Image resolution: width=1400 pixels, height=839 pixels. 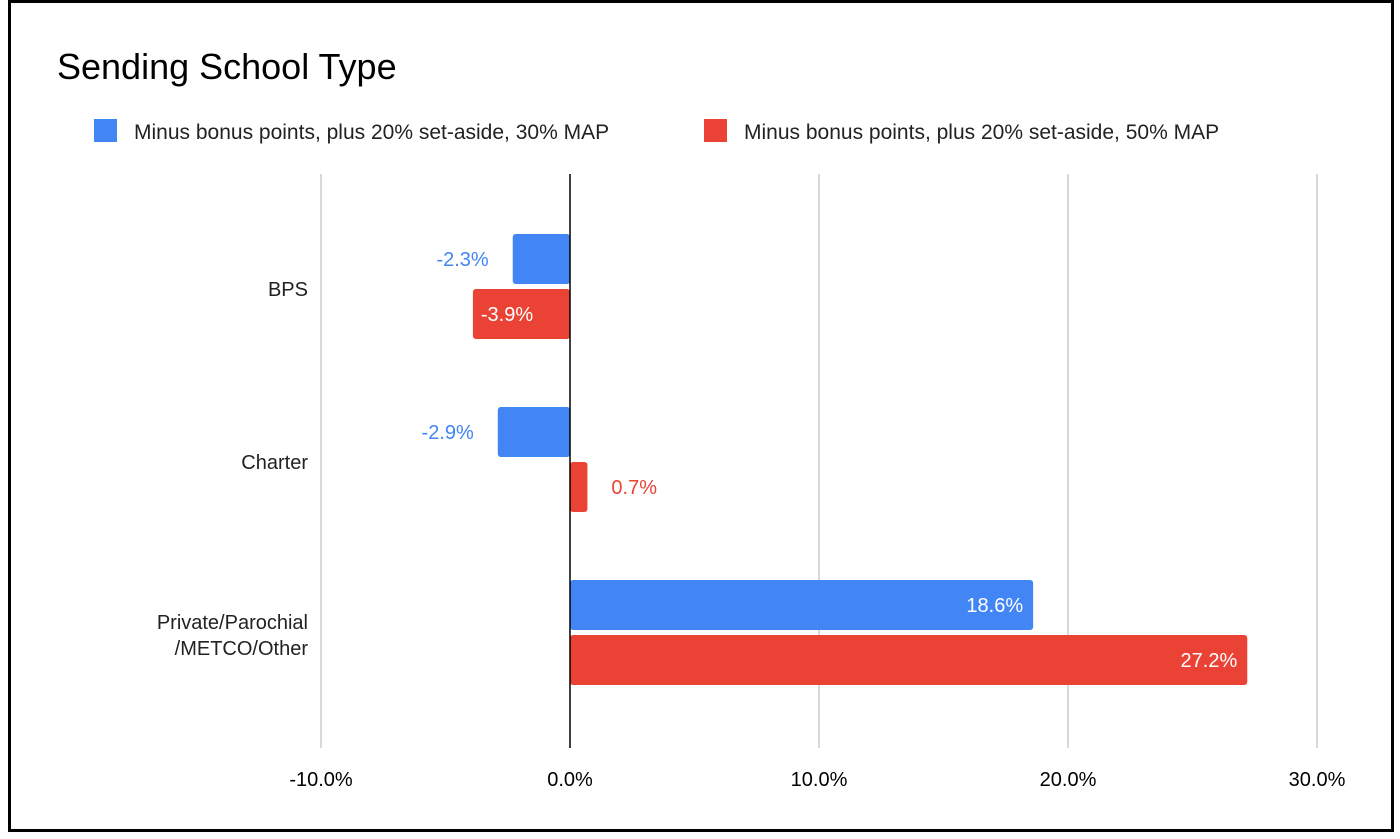 I want to click on x-tick-label: 30.0%, so click(x=1317, y=780).